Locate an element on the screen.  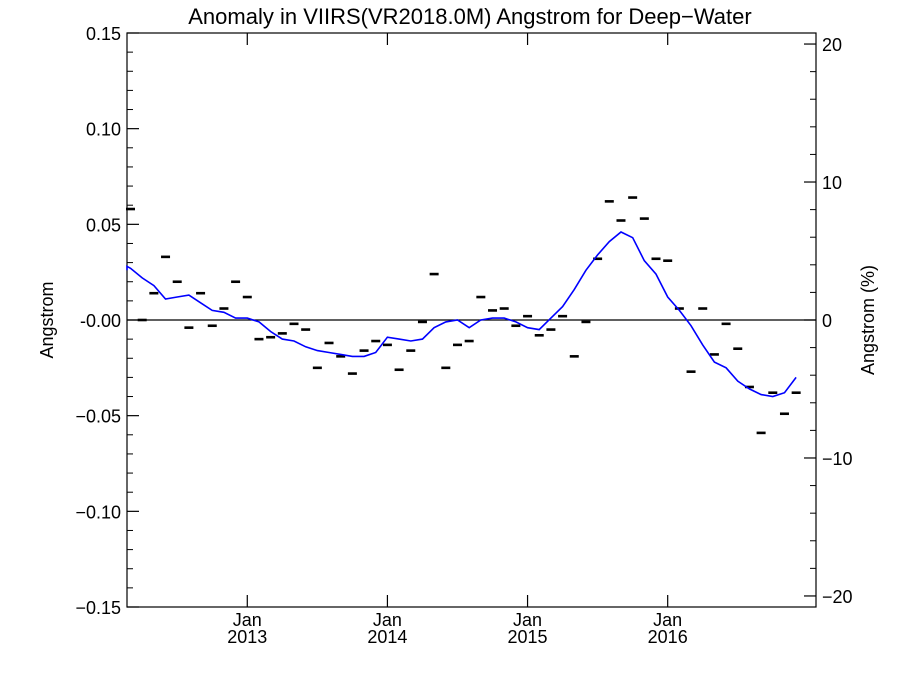
left-axis: 0.15 0.10 0.05 -0.00 −0.05 −0.10 −0.15 is located at coordinates (107, 321).